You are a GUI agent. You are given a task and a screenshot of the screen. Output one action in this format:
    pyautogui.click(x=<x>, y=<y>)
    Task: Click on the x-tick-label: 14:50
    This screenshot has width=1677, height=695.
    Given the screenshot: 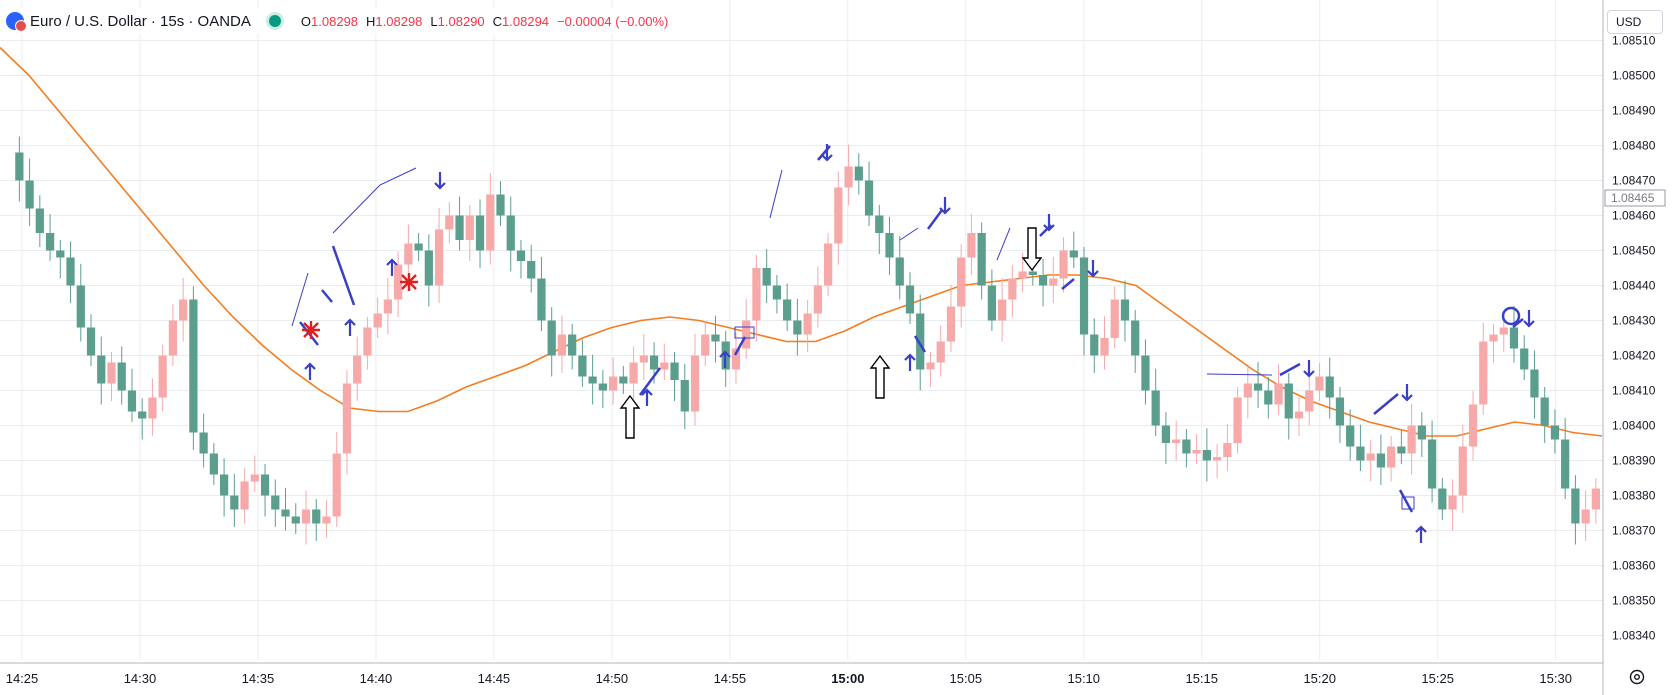 What is the action you would take?
    pyautogui.click(x=612, y=678)
    